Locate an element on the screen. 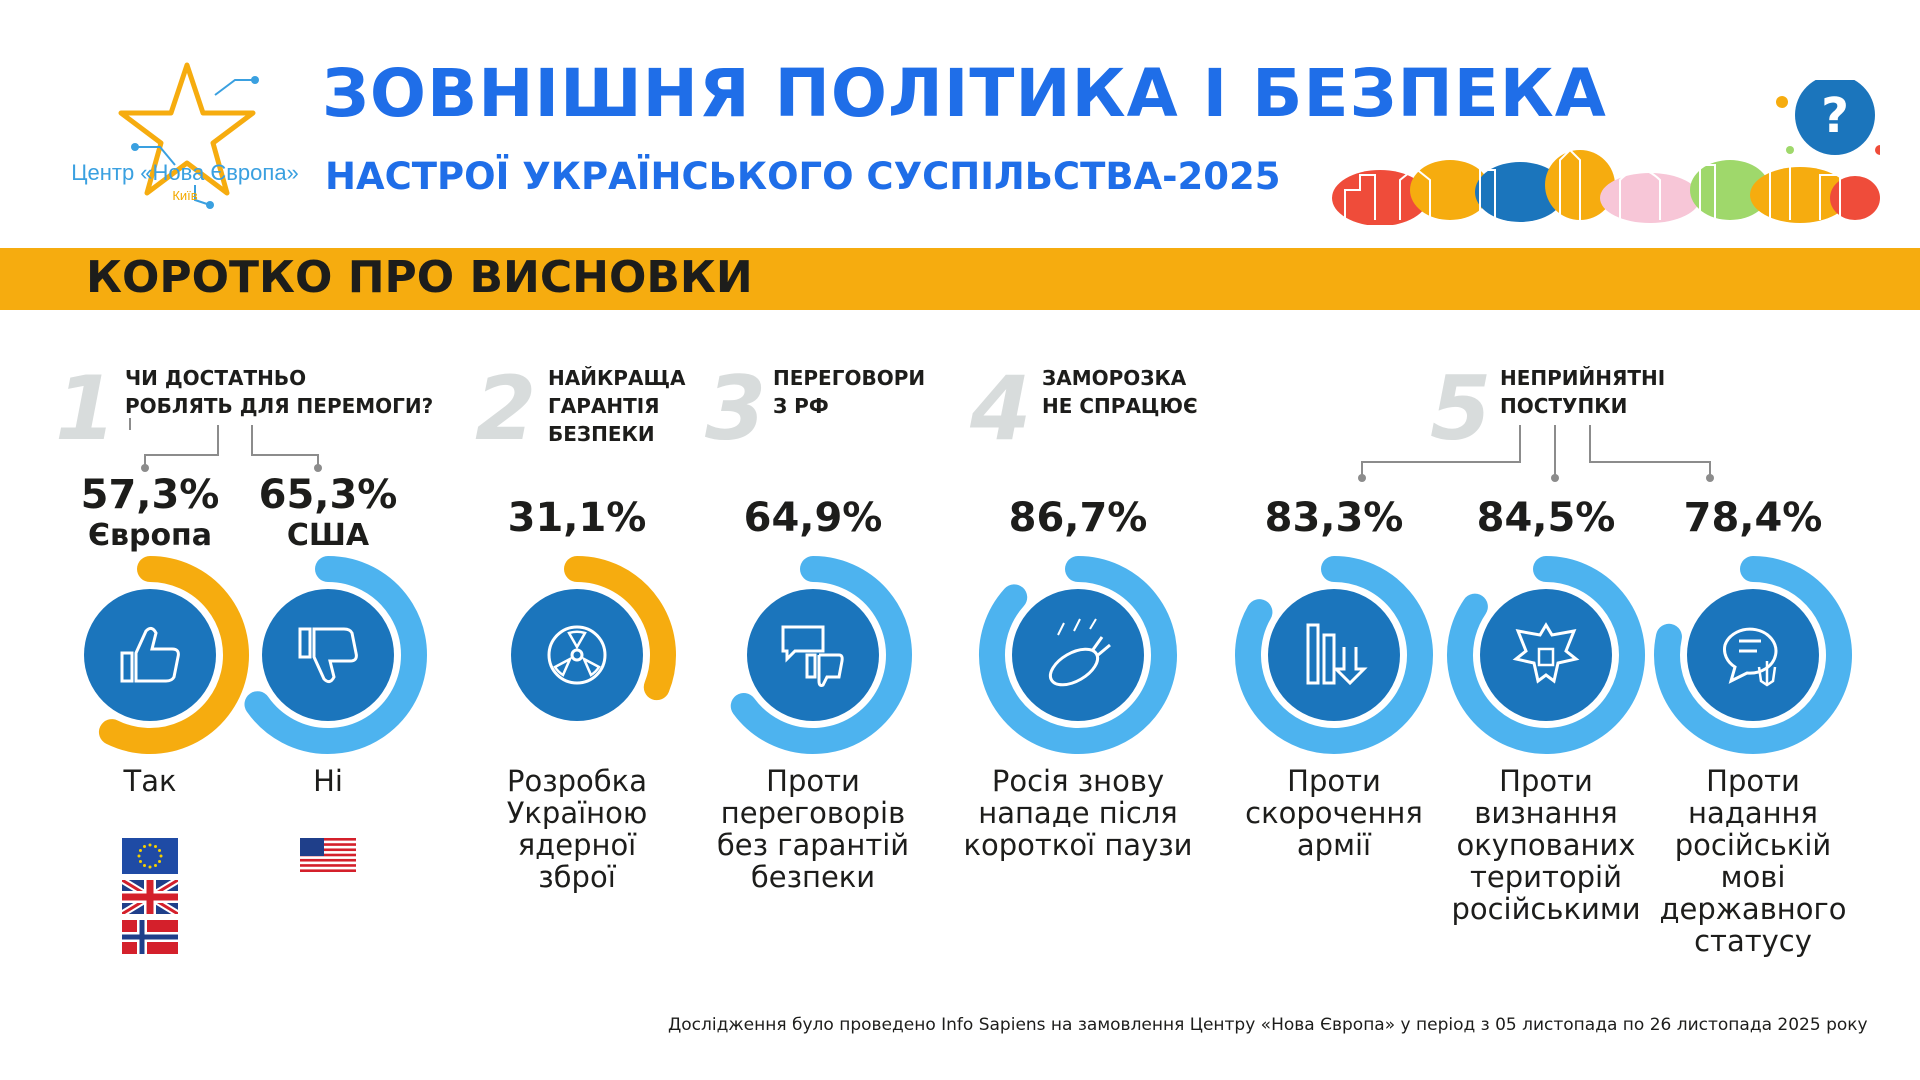  stat-usa-label: США is located at coordinates (328, 535).